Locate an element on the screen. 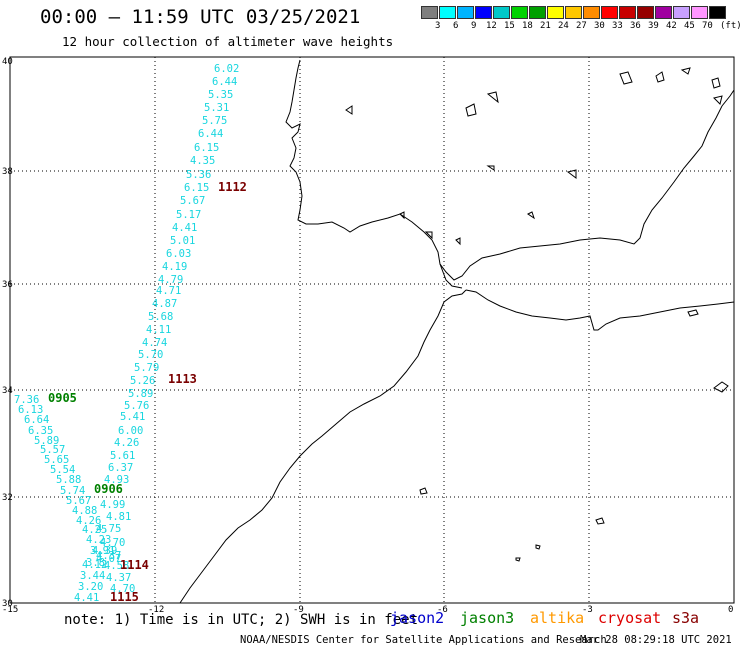 The image size is (740, 650). swh-value: 6.37 is located at coordinates (120, 468).